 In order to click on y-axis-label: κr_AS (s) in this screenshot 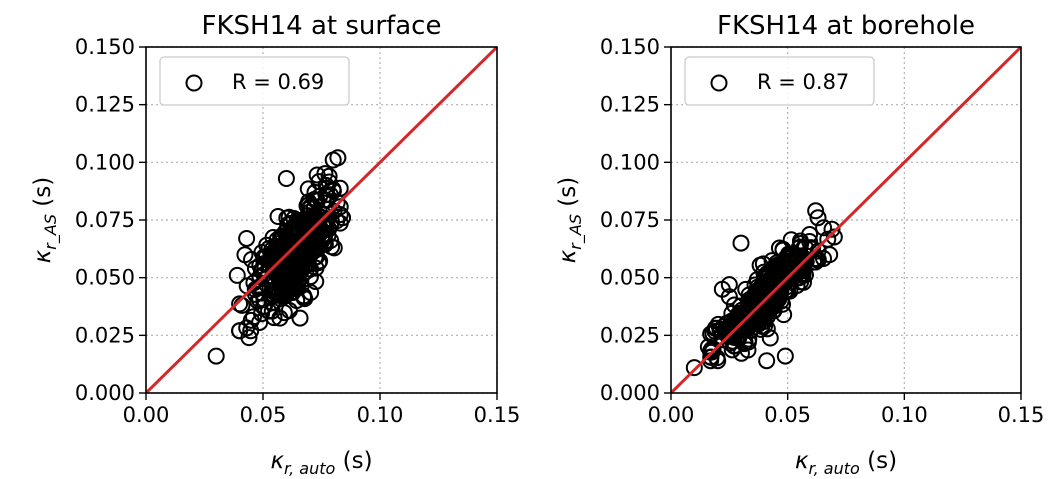, I will do `click(45, 220)`.